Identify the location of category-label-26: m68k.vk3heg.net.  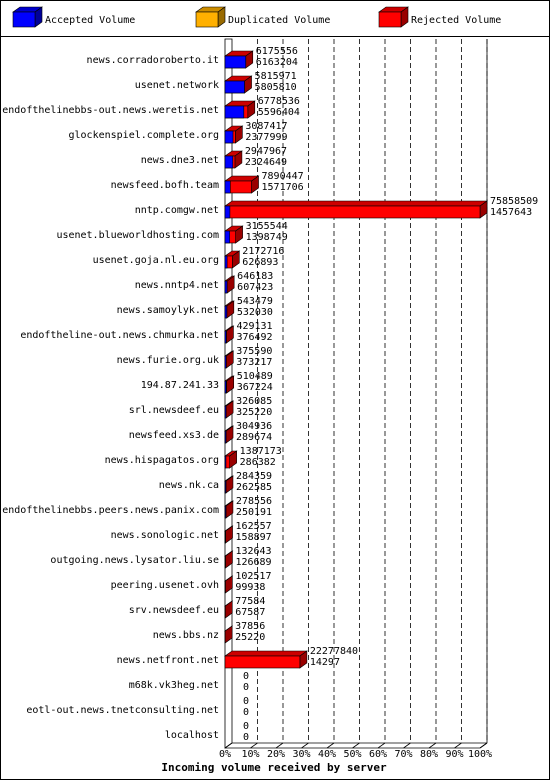
(174, 685).